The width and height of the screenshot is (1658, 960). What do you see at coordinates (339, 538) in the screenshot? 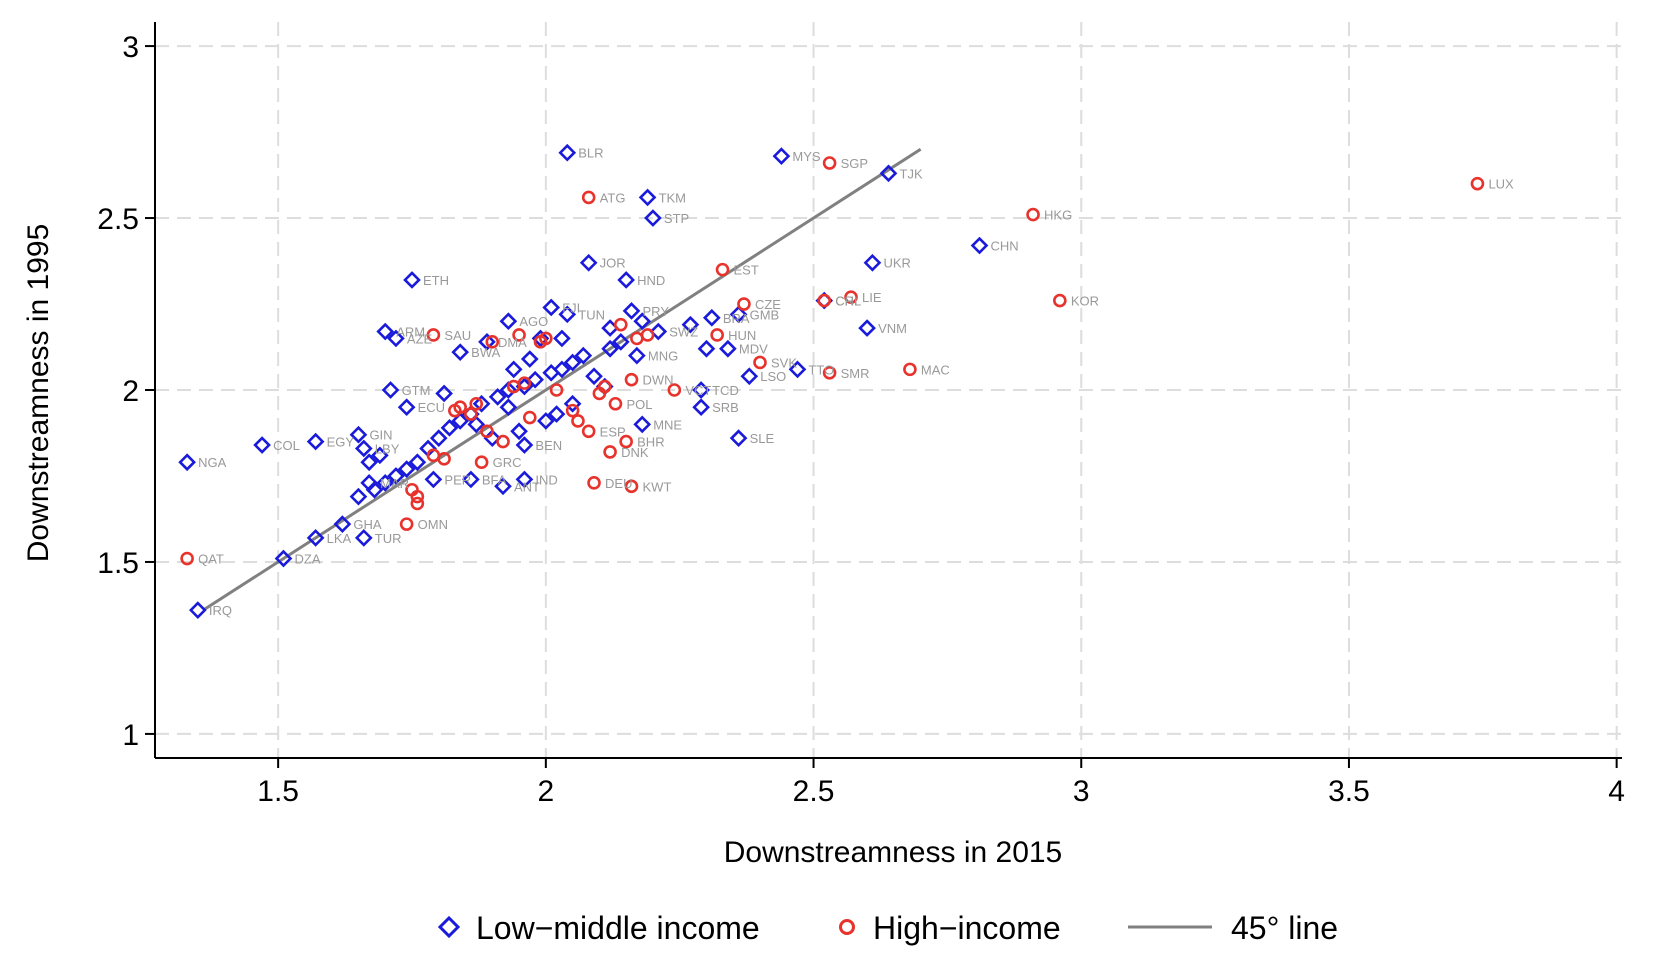
I see `point-label: LKA` at bounding box center [339, 538].